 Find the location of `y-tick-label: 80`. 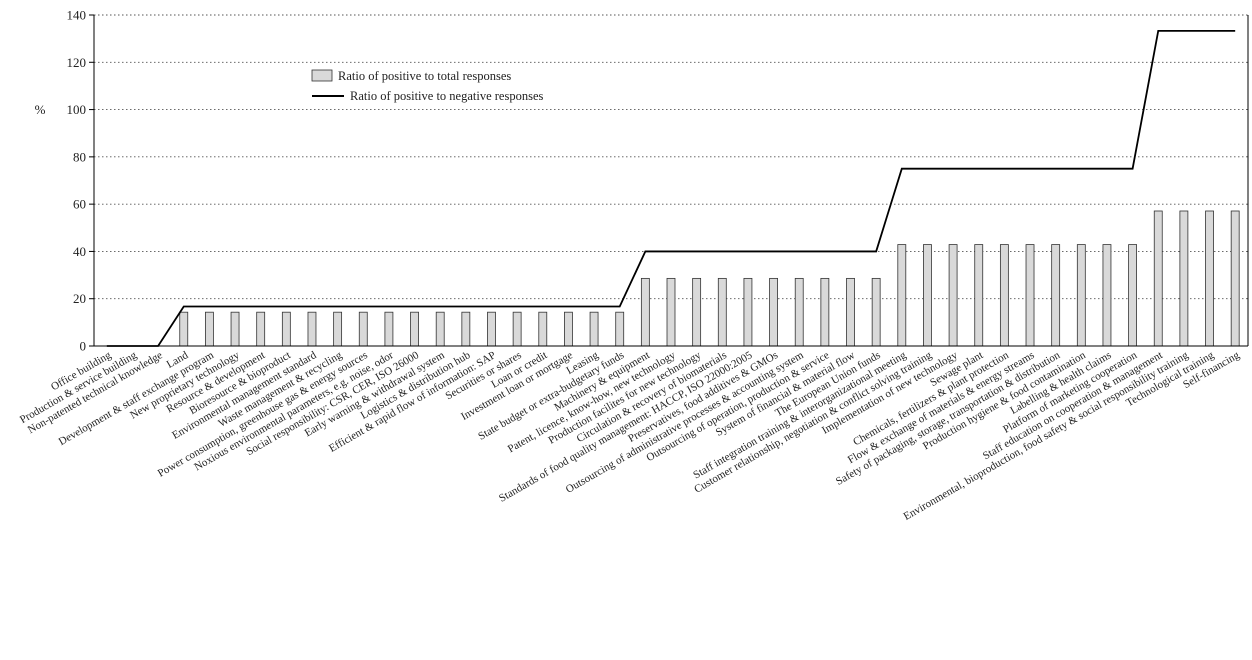

y-tick-label: 80 is located at coordinates (79, 156).